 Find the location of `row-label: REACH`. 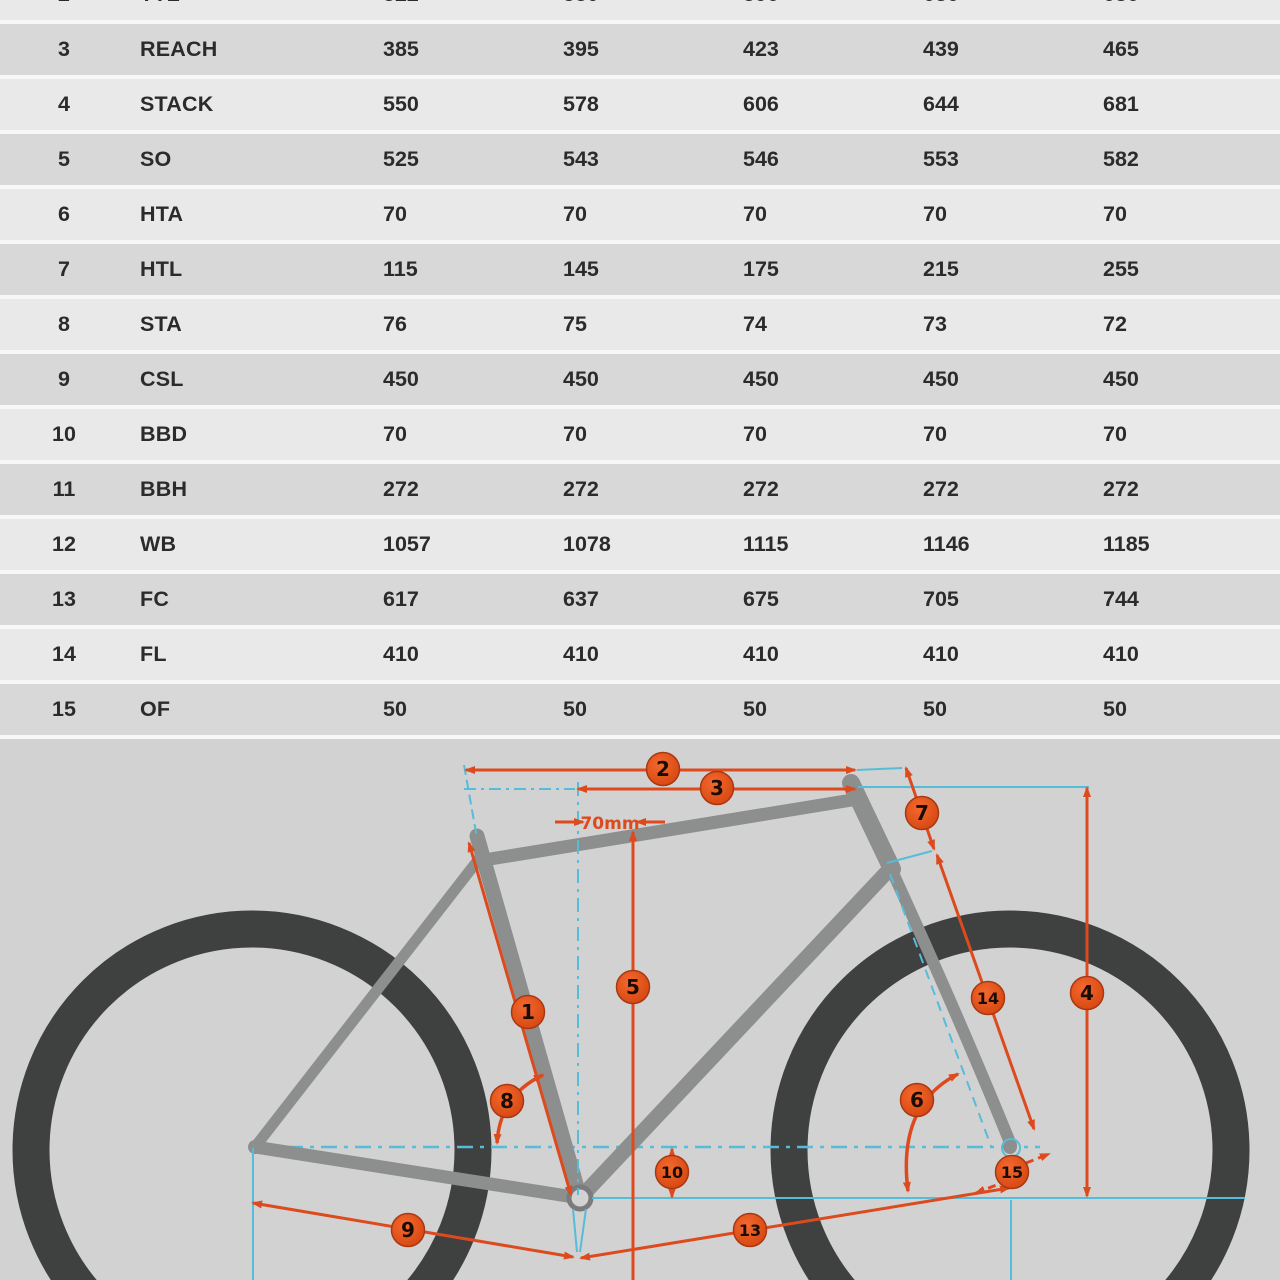

row-label: REACH is located at coordinates (179, 49).